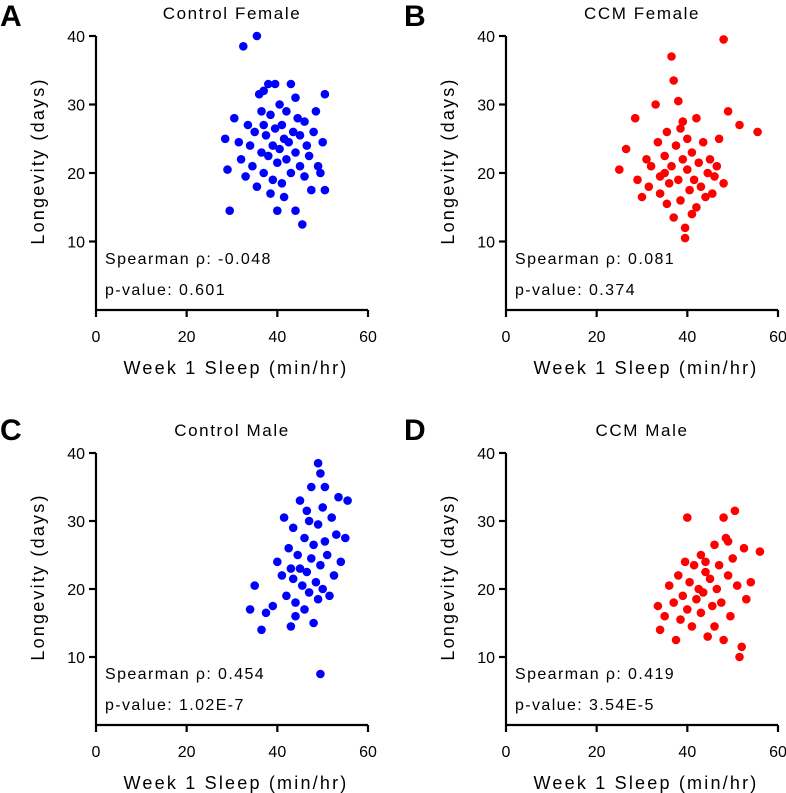 Image resolution: width=786 pixels, height=793 pixels. What do you see at coordinates (232, 13) in the screenshot?
I see `chart-title: Control Female` at bounding box center [232, 13].